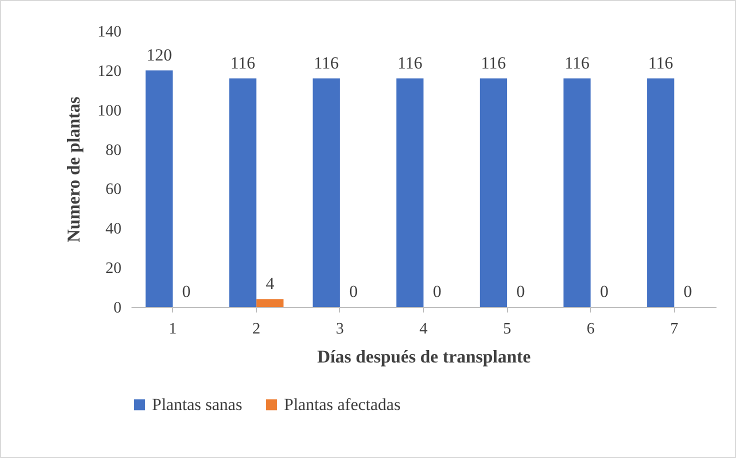  I want to click on data-label: 4, so click(270, 284).